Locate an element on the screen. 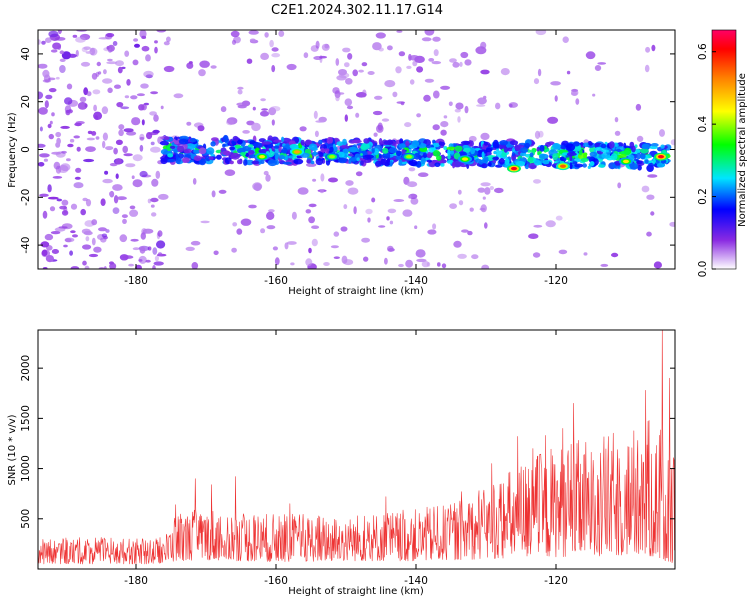 This screenshot has width=750, height=600. snr-x-tick-label: -120 is located at coordinates (556, 581).